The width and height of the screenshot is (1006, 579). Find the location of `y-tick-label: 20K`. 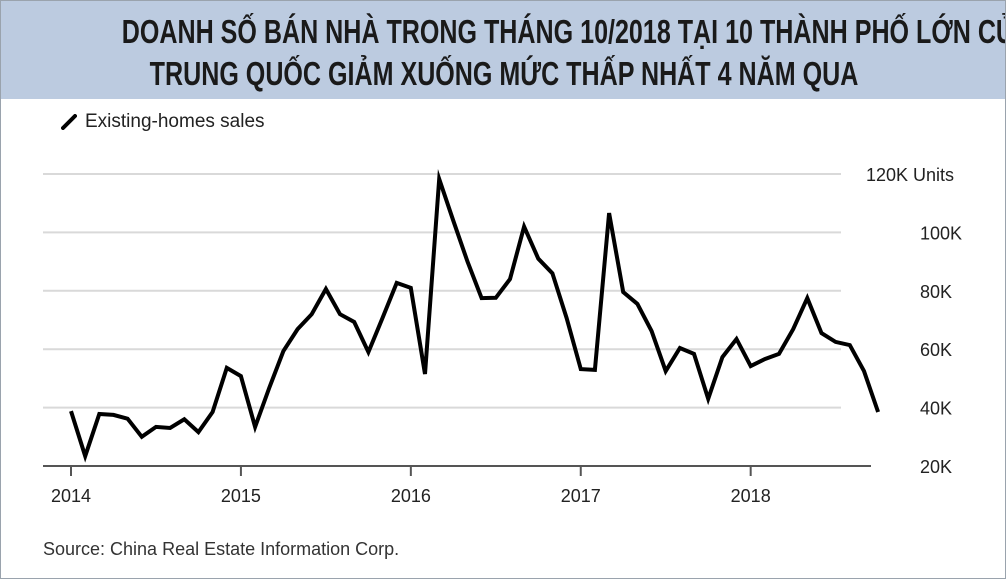

y-tick-label: 20K is located at coordinates (936, 467).